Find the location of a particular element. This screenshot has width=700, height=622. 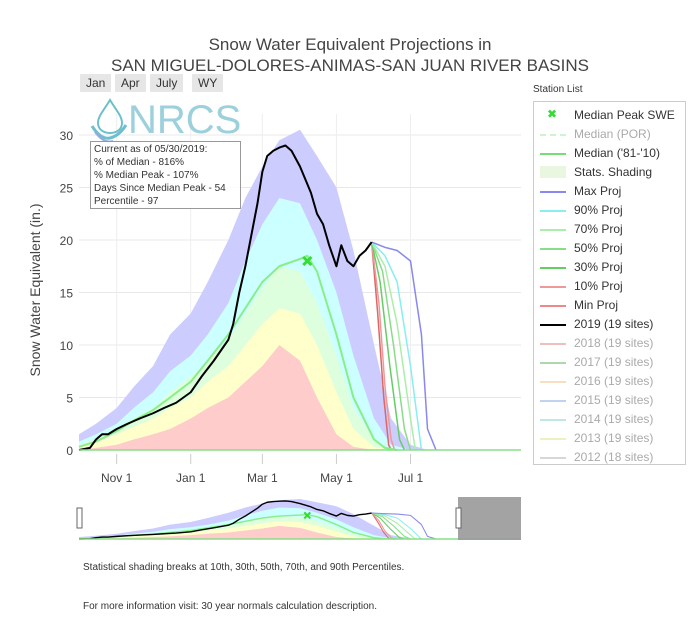

navigator-left-handle is located at coordinates (79, 518).